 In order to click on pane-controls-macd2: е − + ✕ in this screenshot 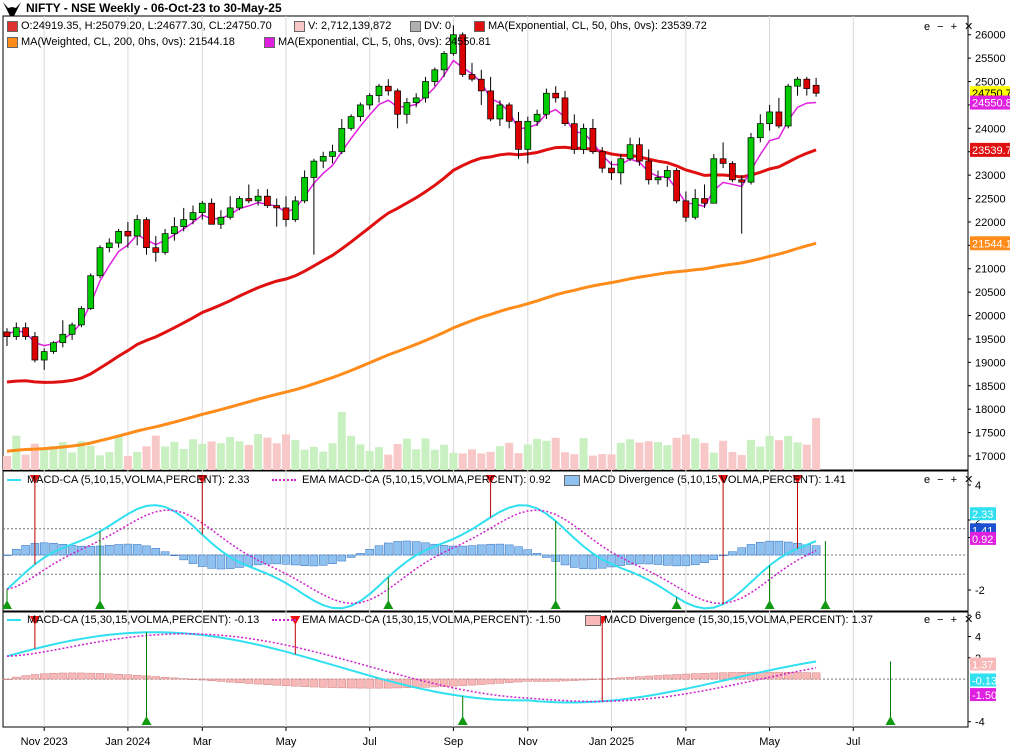, I will do `click(950, 620)`.